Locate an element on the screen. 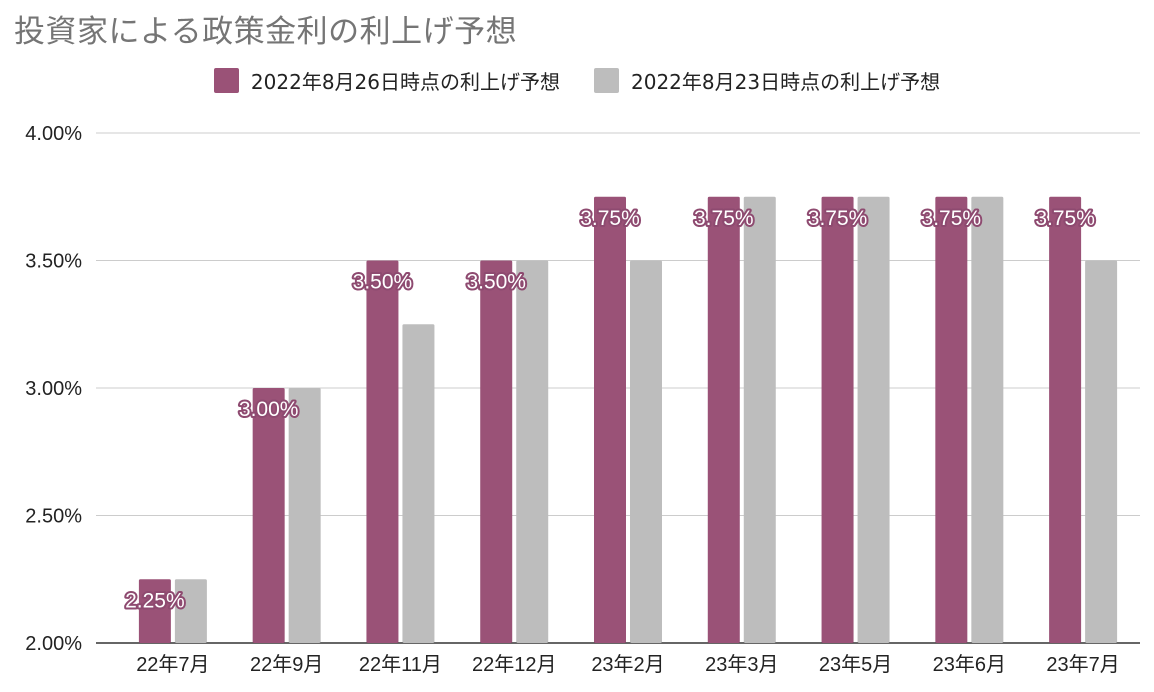 Image resolution: width=1154 pixels, height=692 pixels. chart-title: 投資家による政策金利の利上げ予想 is located at coordinates (266, 32).